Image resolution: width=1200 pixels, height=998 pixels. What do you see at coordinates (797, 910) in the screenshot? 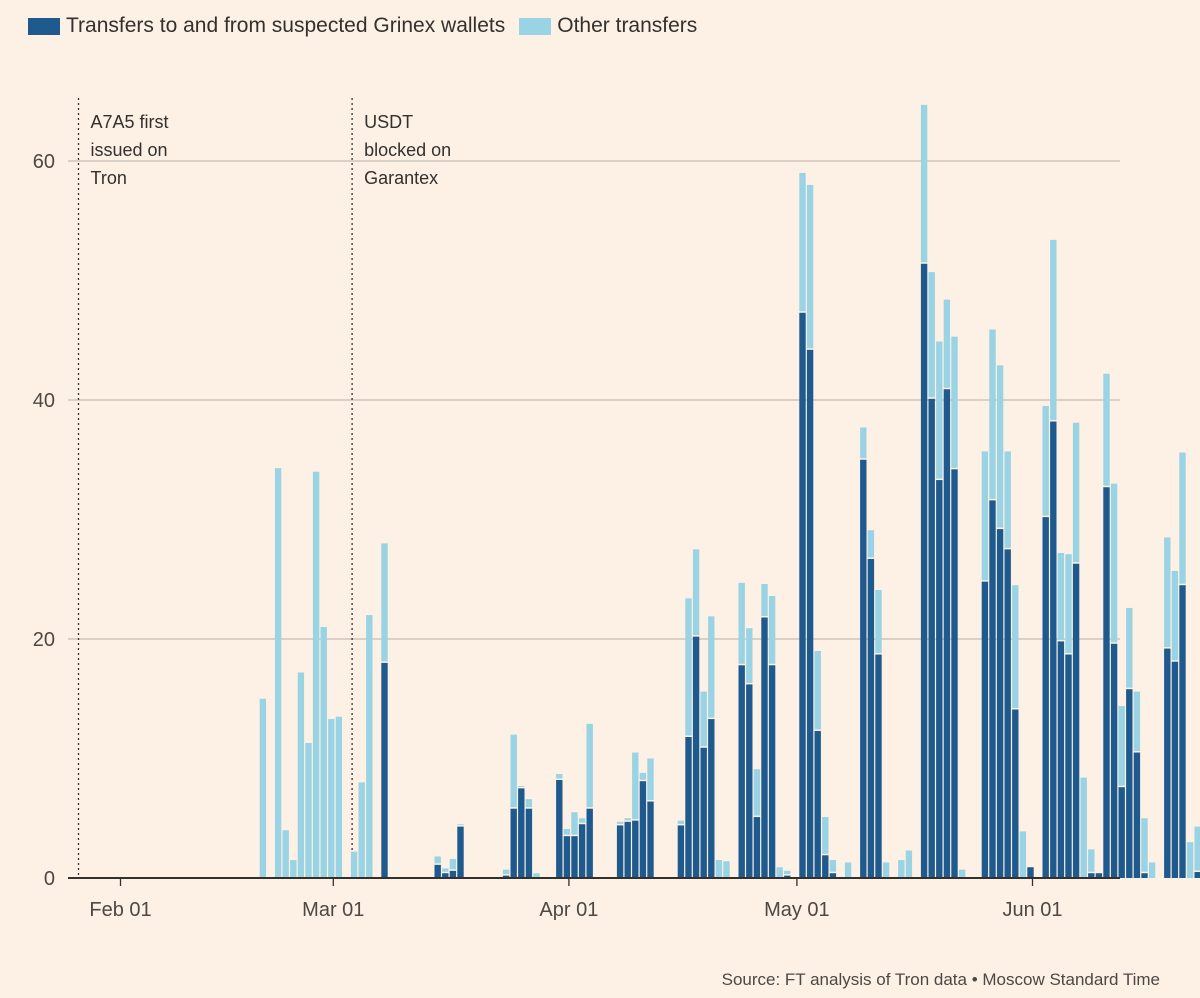
I see `x-tick-label-3: May 01` at bounding box center [797, 910].